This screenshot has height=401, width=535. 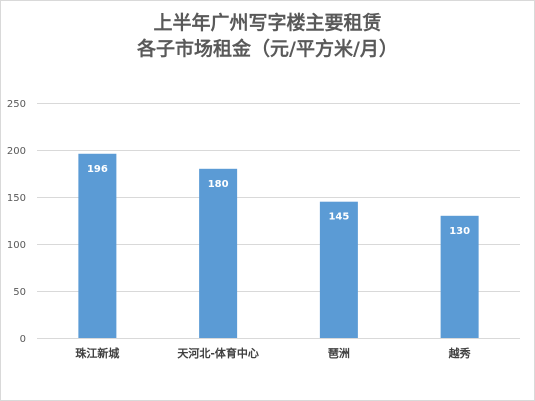 I want to click on data-label: 130, so click(x=459, y=231).